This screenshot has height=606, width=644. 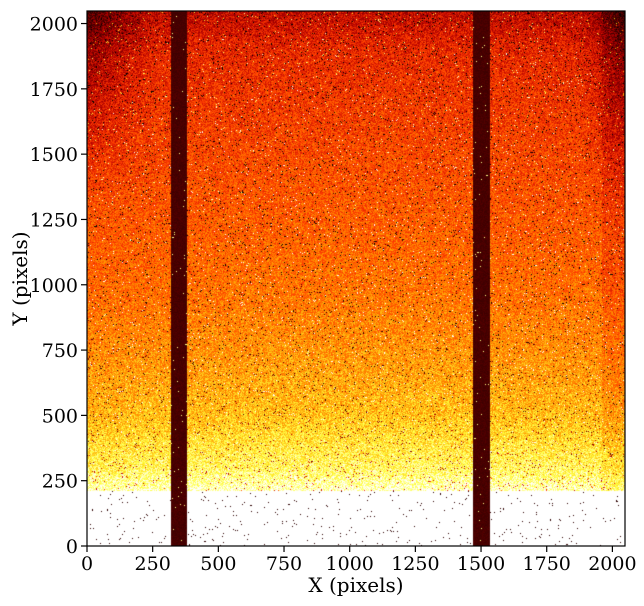 I want to click on y-tick-label: 1000, so click(x=54, y=286).